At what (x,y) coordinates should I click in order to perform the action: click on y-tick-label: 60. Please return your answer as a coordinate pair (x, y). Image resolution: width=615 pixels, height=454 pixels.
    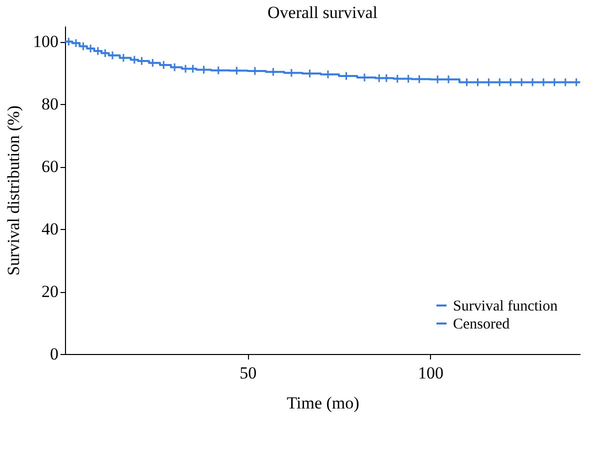
    Looking at the image, I should click on (50, 166).